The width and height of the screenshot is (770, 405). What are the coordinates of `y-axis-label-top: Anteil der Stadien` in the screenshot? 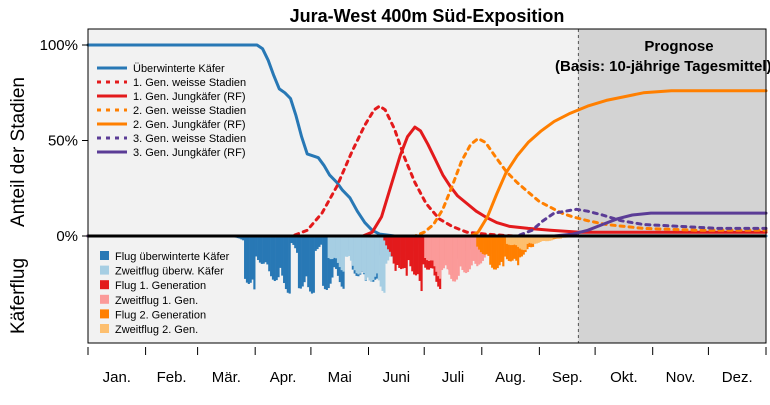 It's located at (18, 152).